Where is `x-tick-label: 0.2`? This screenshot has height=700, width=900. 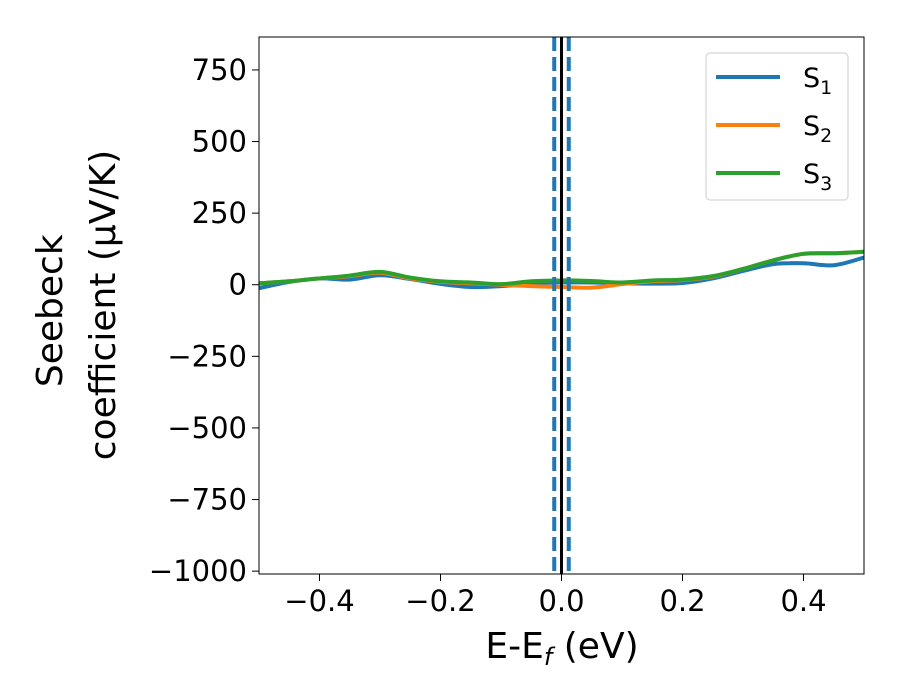 x-tick-label: 0.2 is located at coordinates (682, 601).